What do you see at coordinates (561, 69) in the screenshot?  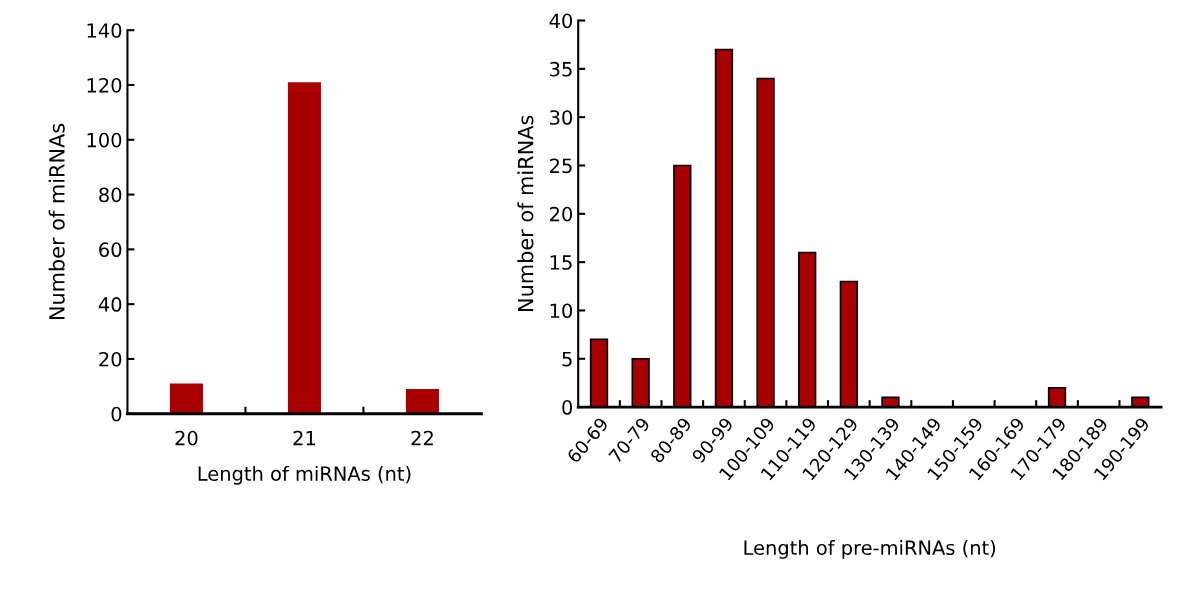 I see `y-tick-label: 35` at bounding box center [561, 69].